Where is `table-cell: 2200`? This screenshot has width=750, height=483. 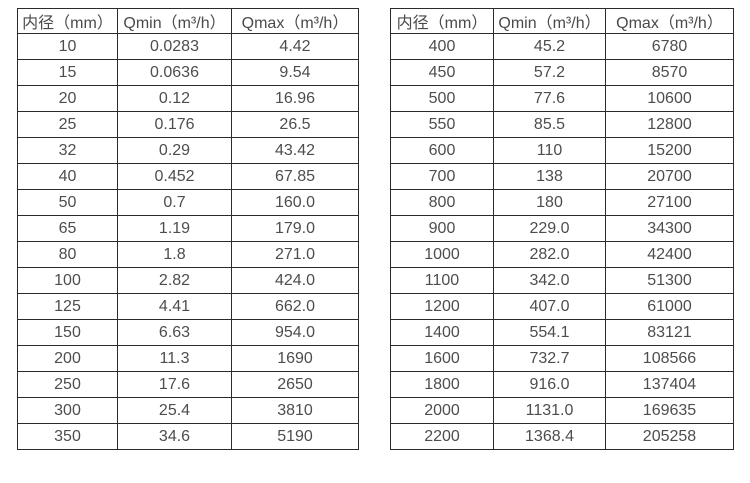 table-cell: 2200 is located at coordinates (442, 436).